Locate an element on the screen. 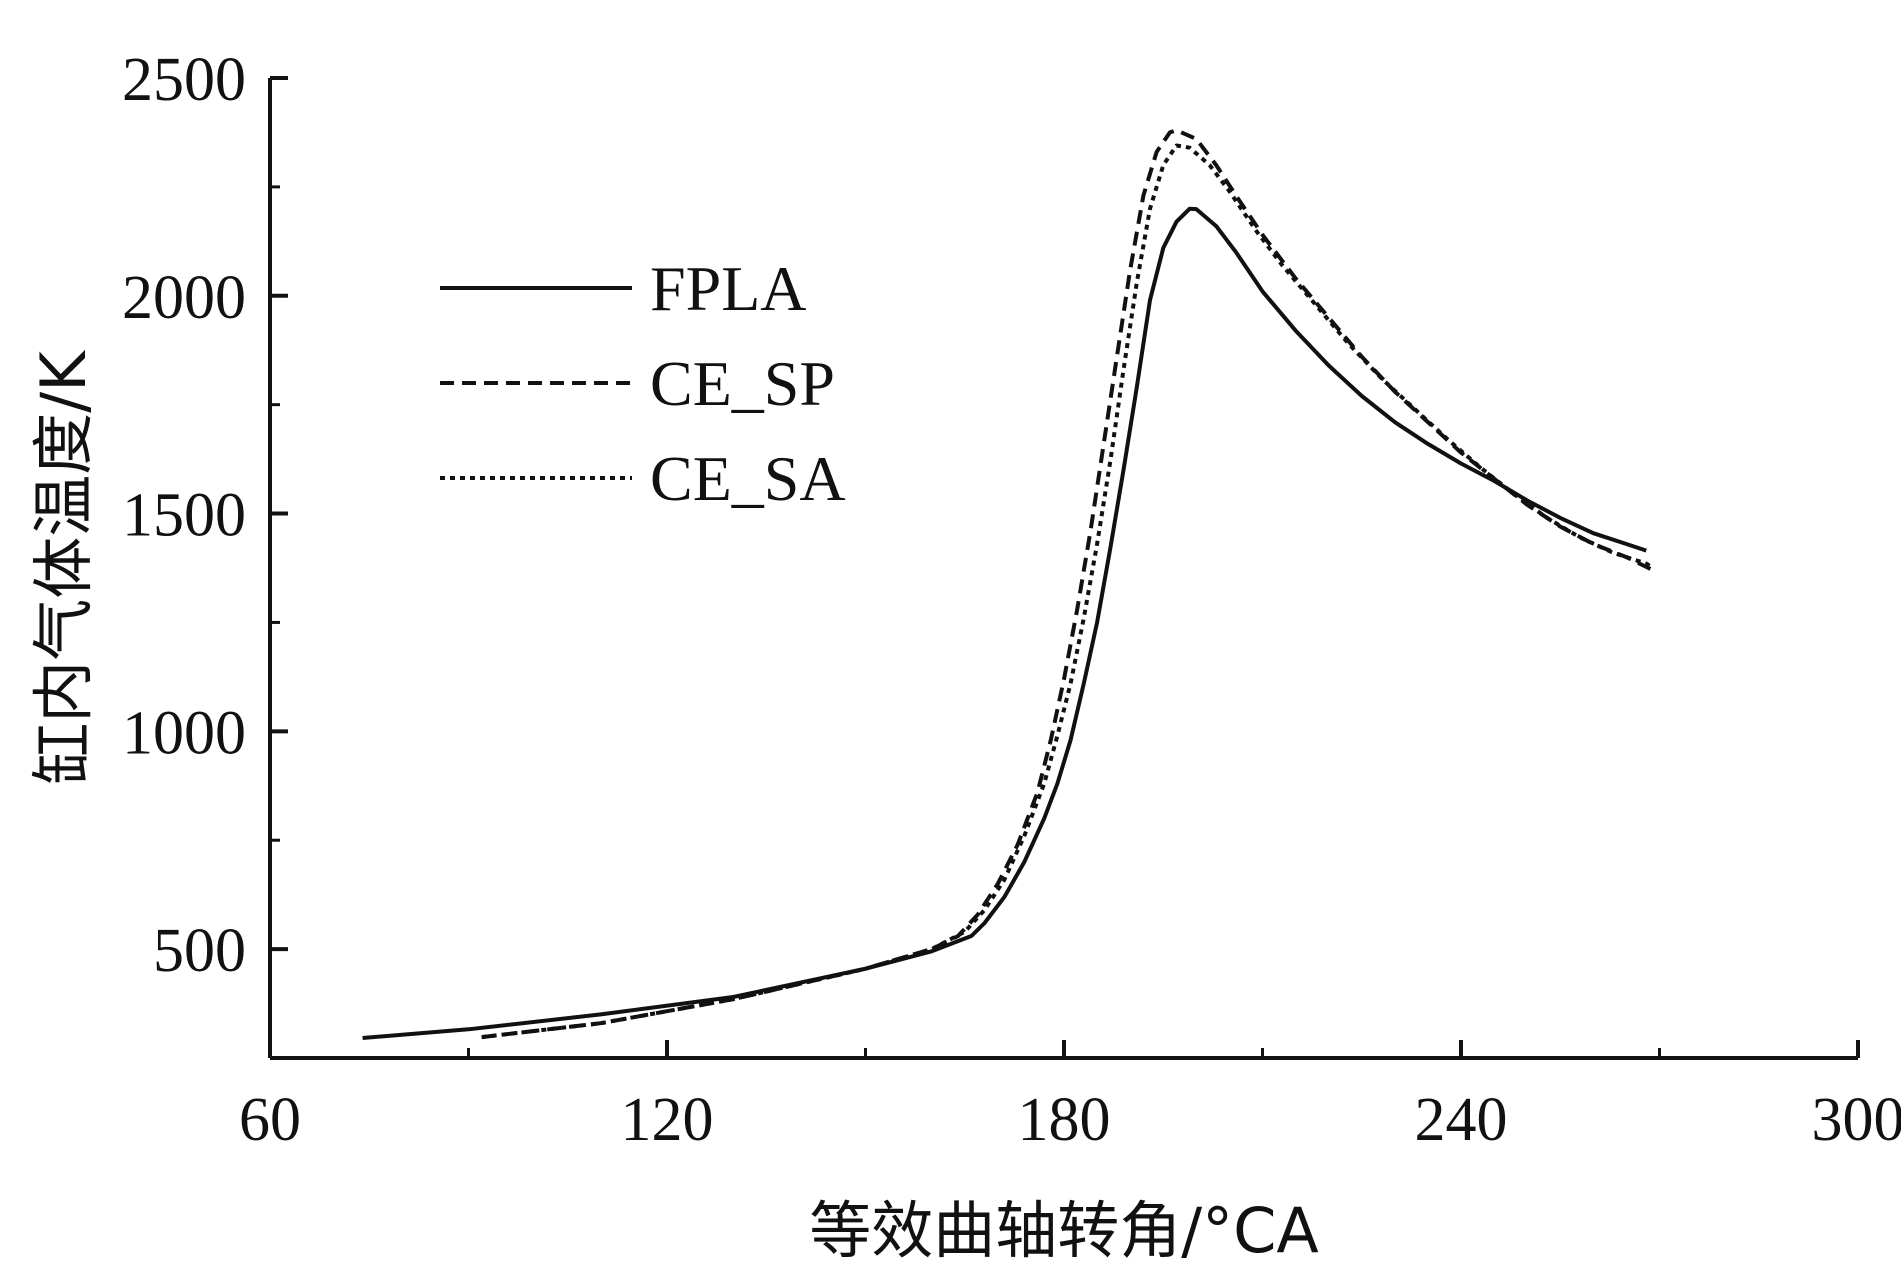 Image resolution: width=1901 pixels, height=1275 pixels. legend: FPLA CE_SP CE_SA is located at coordinates (643, 383).